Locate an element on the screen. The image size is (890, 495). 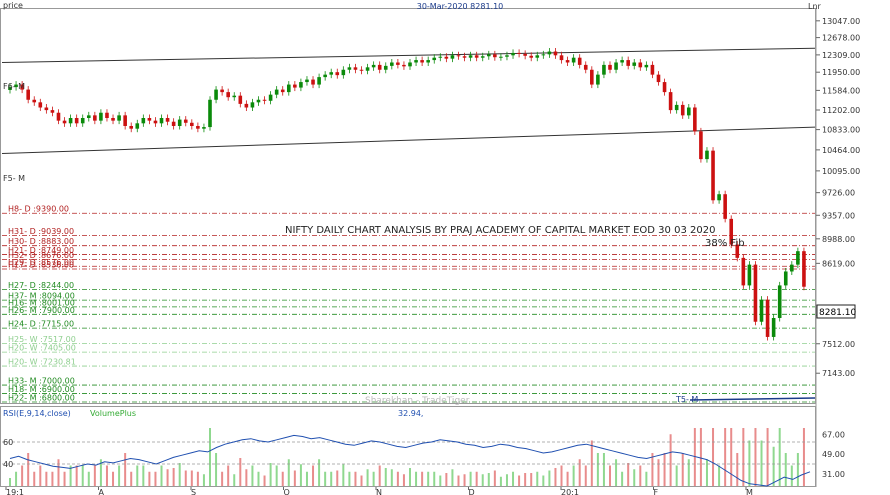
time-axis: 19:1 A S O N D 20:1 F M is located at coordinates (379, 491).